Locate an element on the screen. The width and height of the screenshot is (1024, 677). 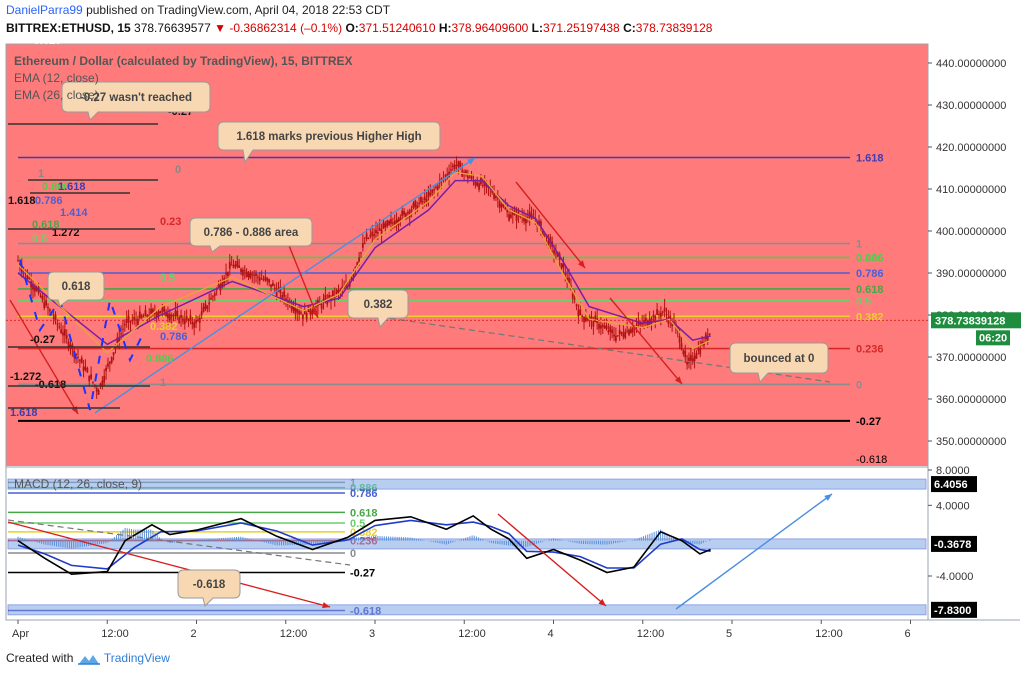
footer: Created with TradingView is located at coordinates (88, 658).